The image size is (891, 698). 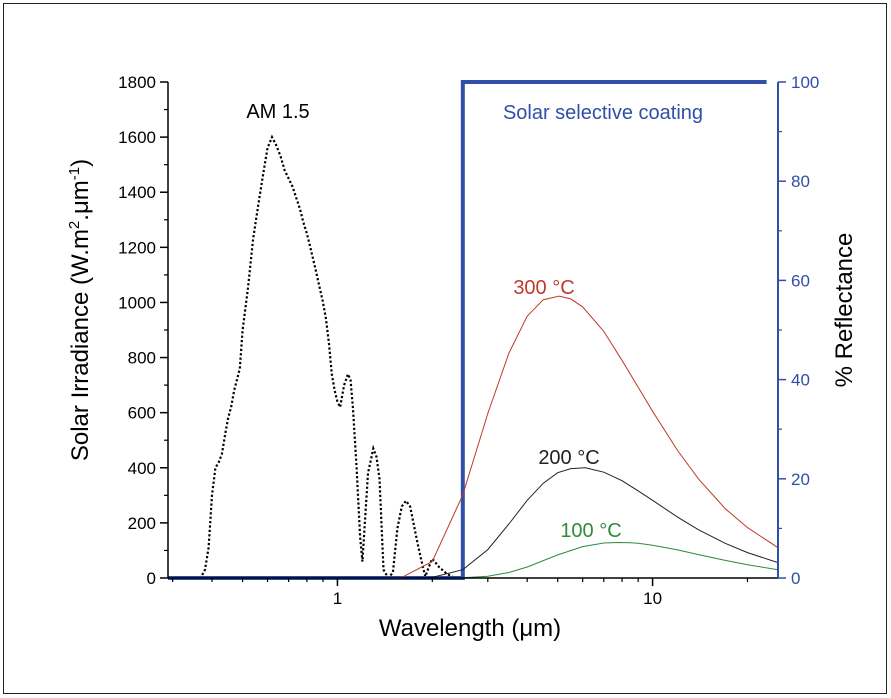 What do you see at coordinates (800, 181) in the screenshot?
I see `y-right-tick-label: 80` at bounding box center [800, 181].